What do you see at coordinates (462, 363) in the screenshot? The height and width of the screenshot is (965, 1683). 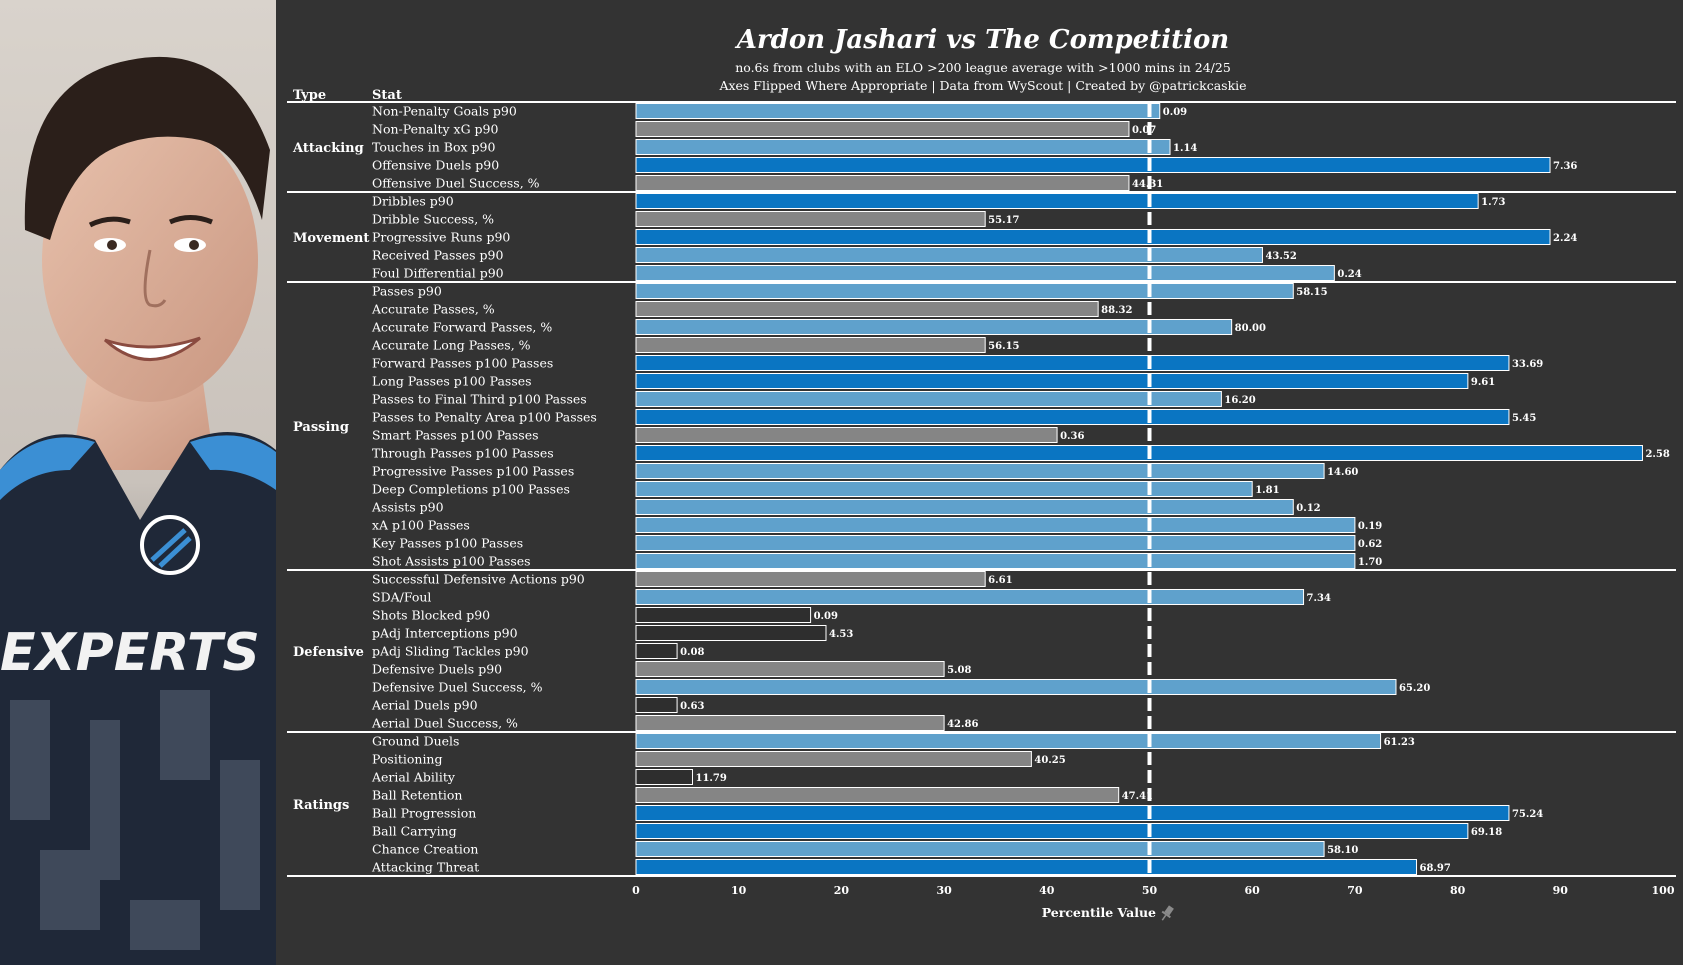 I see `stat-label: Forward Passes p100 Passes` at bounding box center [462, 363].